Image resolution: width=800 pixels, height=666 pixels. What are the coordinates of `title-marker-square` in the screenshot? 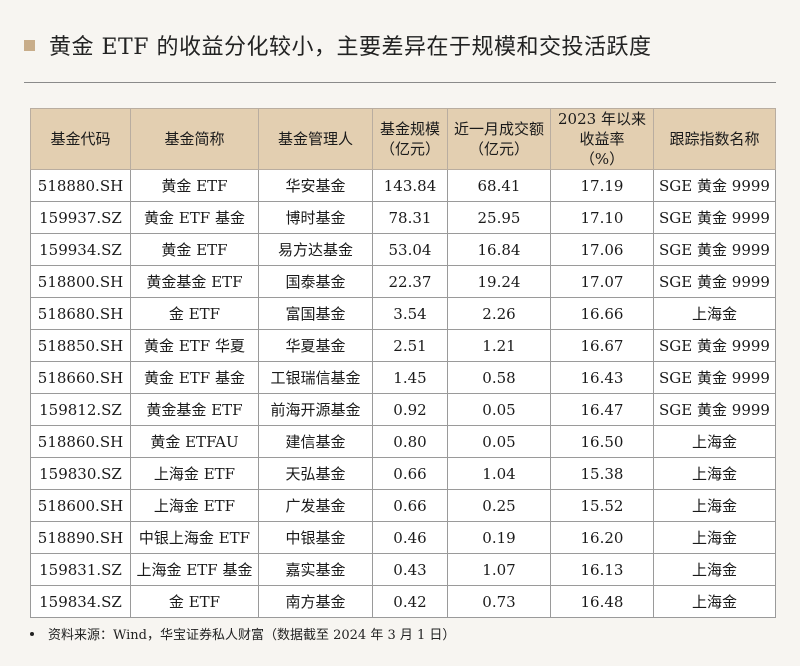 It's located at (29, 45).